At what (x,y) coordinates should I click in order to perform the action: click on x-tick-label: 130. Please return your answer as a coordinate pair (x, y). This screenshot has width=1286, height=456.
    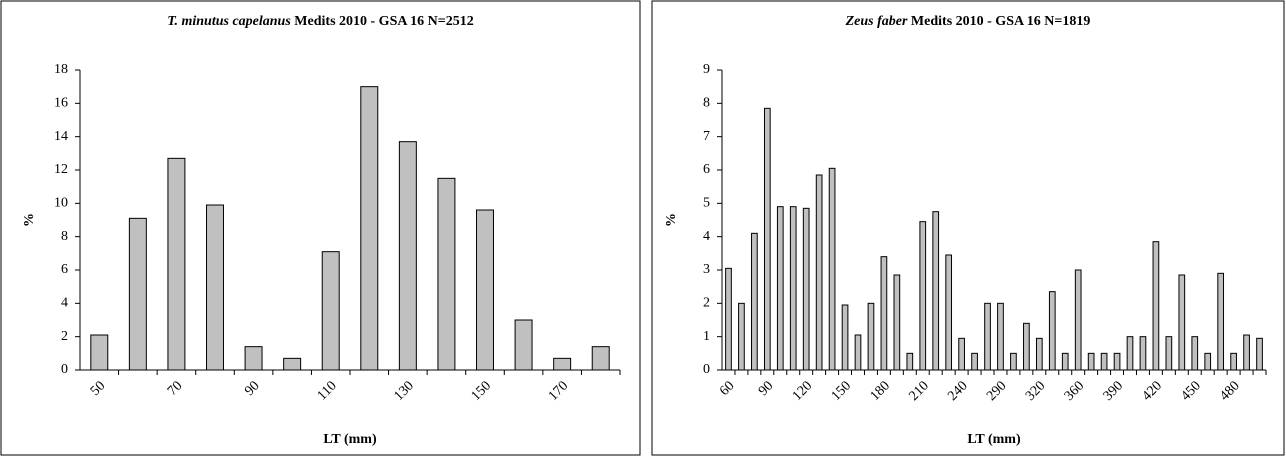
    Looking at the image, I should click on (404, 390).